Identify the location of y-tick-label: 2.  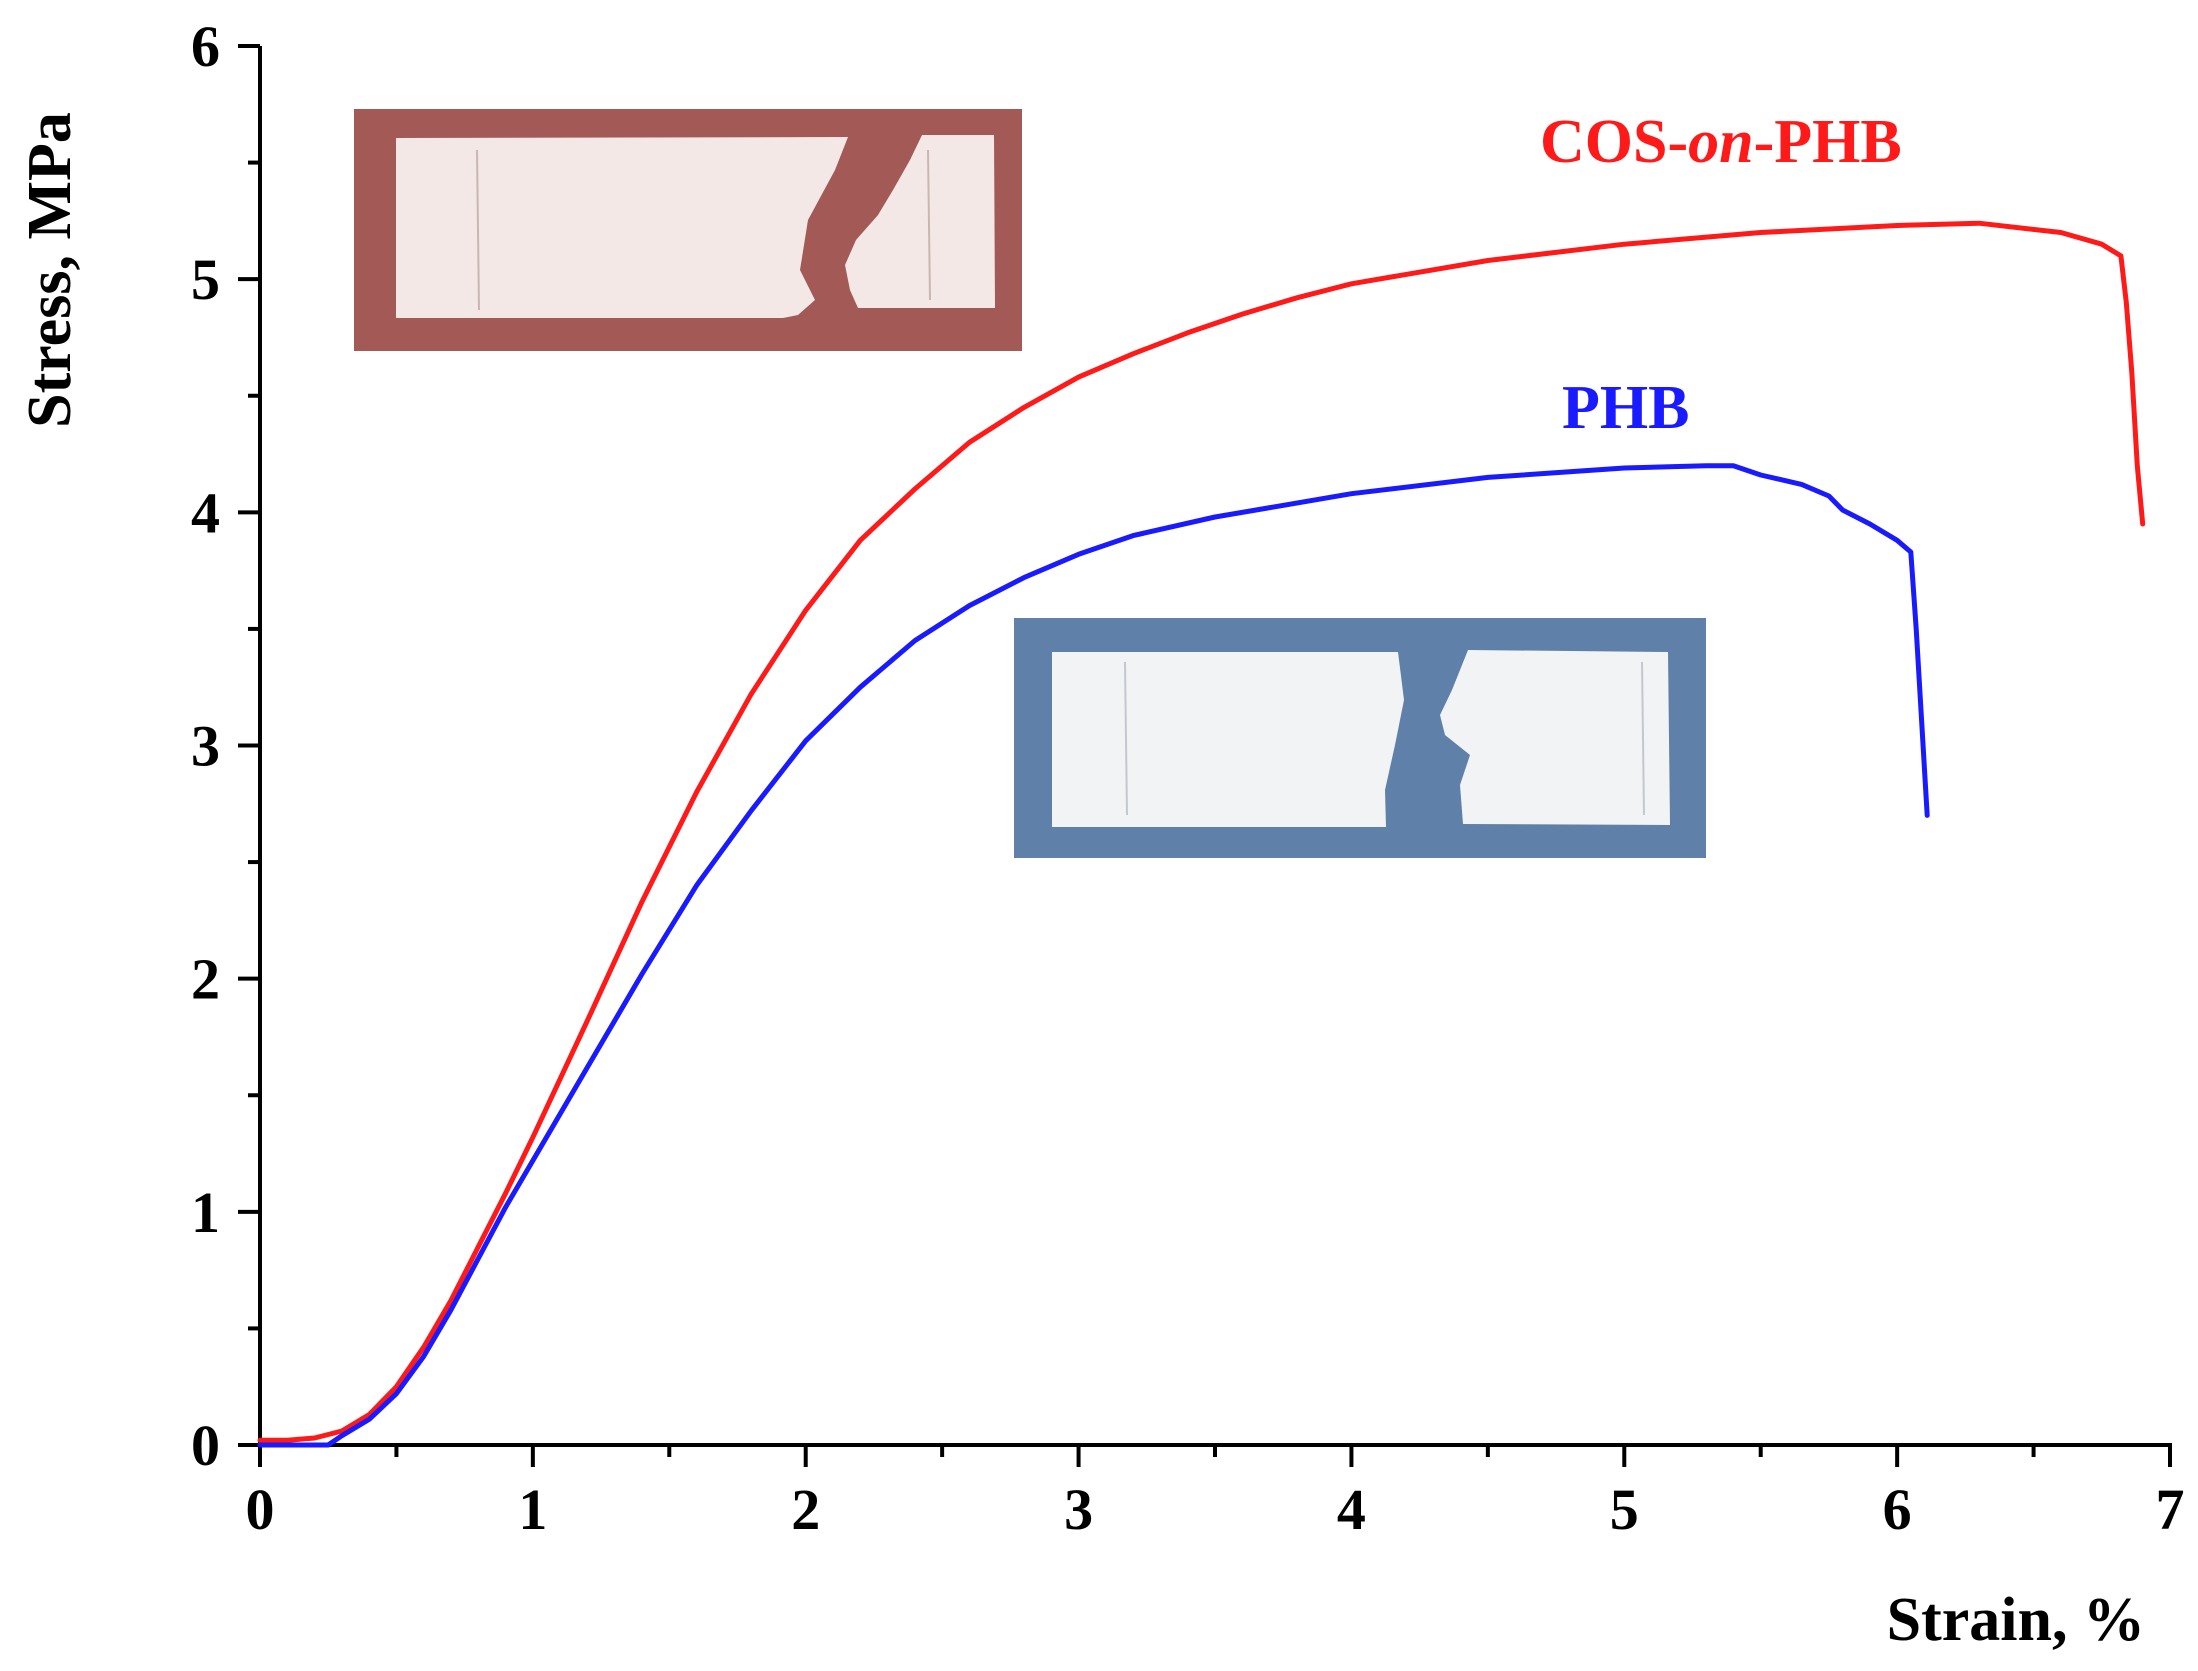
(205, 979).